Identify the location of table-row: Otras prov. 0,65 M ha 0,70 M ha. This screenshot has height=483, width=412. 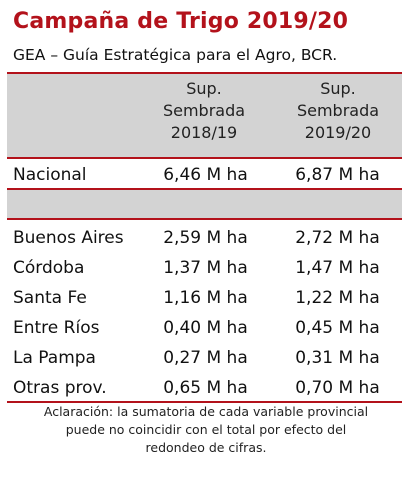
(206, 390).